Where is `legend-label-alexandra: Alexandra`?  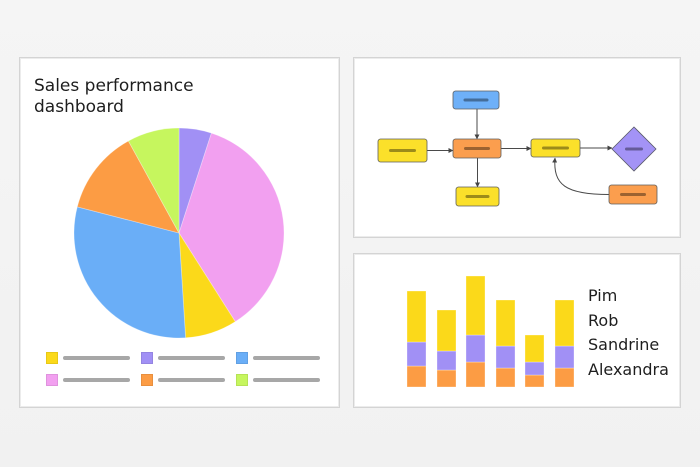 legend-label-alexandra: Alexandra is located at coordinates (628, 369).